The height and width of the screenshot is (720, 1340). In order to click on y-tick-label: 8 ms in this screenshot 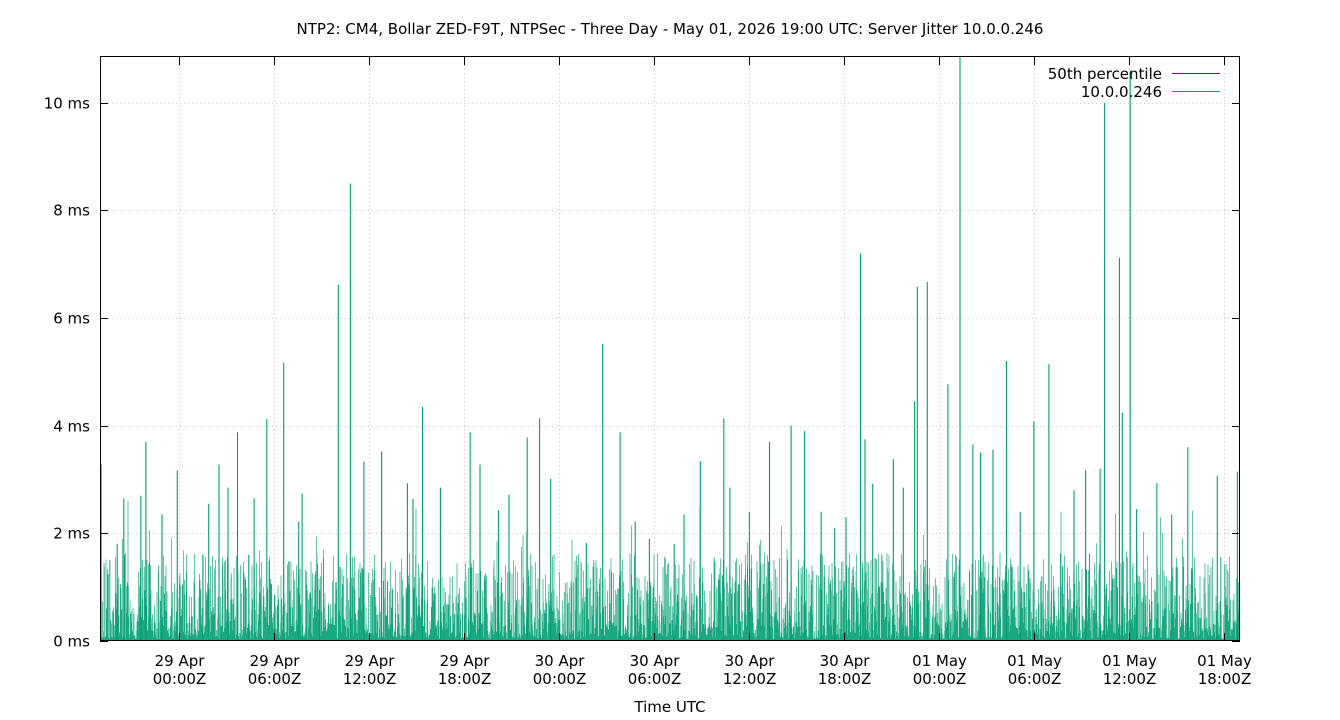, I will do `click(71, 211)`.